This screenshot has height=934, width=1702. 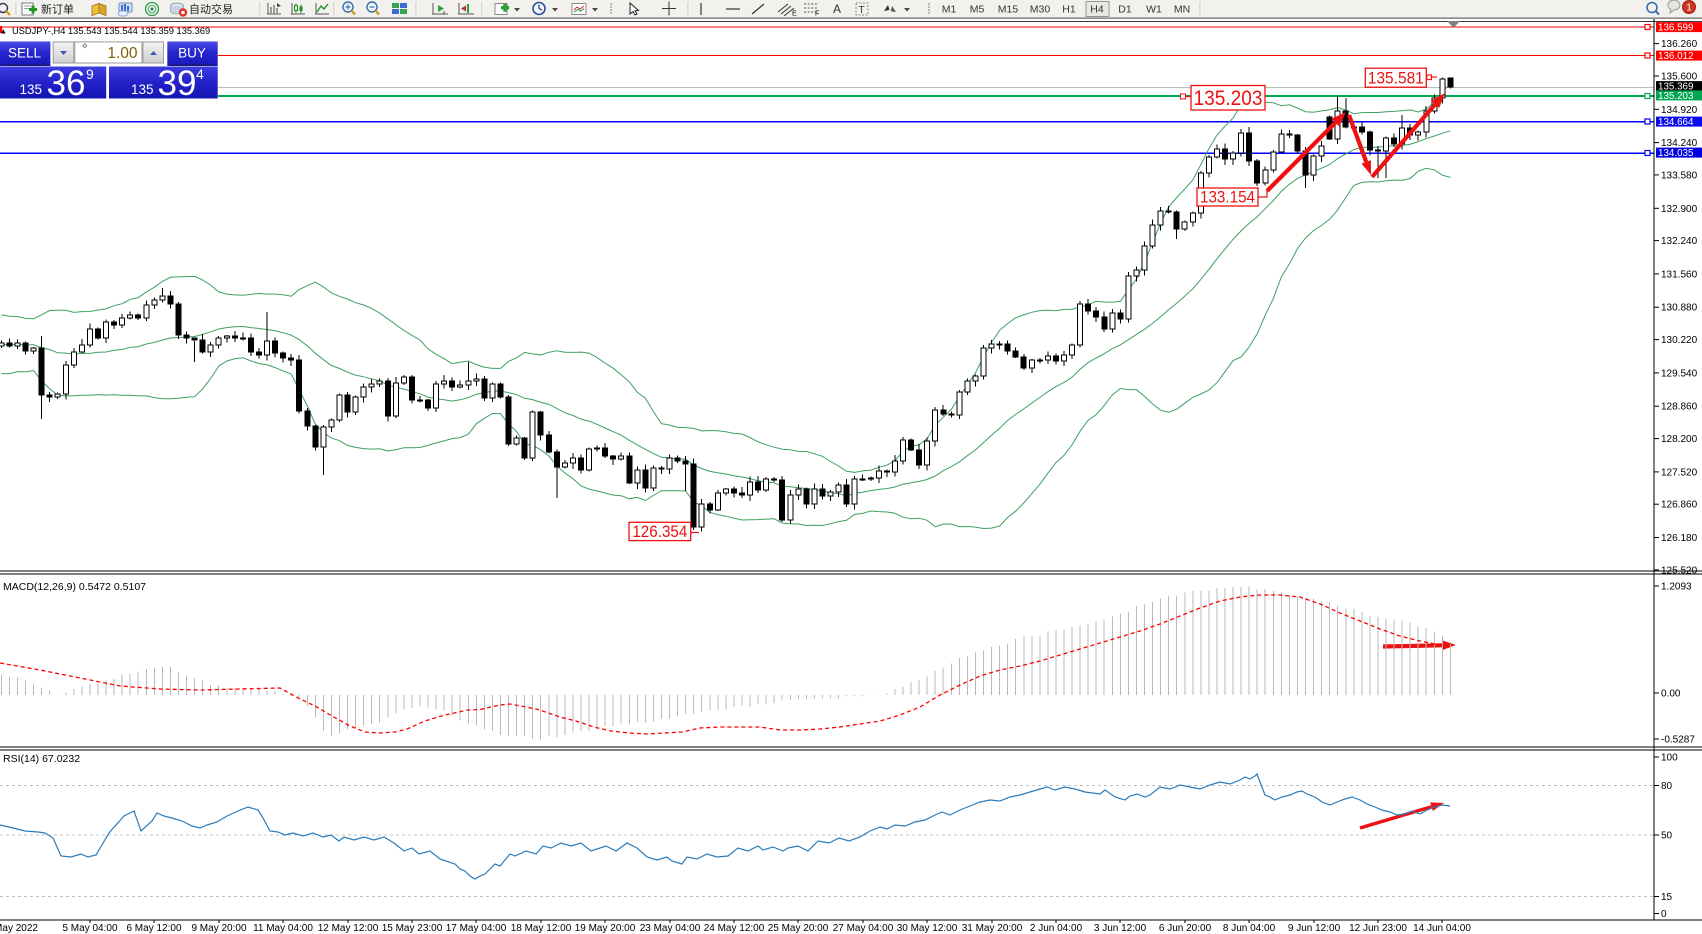 I want to click on svg-text: 135.600, so click(x=1679, y=77).